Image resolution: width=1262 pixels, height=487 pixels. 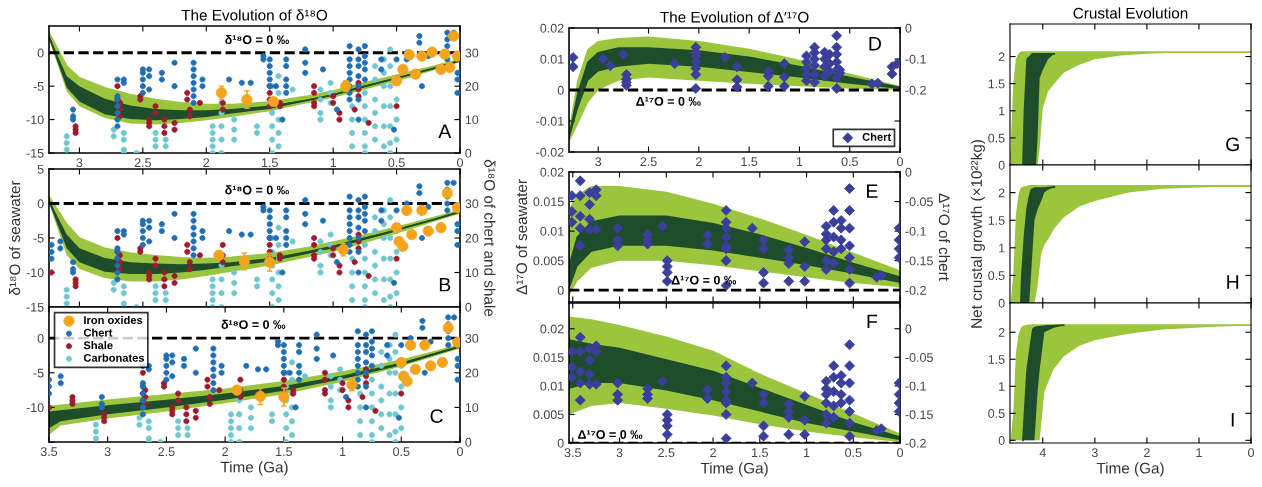 I want to click on chart-title: Crustal Evolution, so click(x=1130, y=13).